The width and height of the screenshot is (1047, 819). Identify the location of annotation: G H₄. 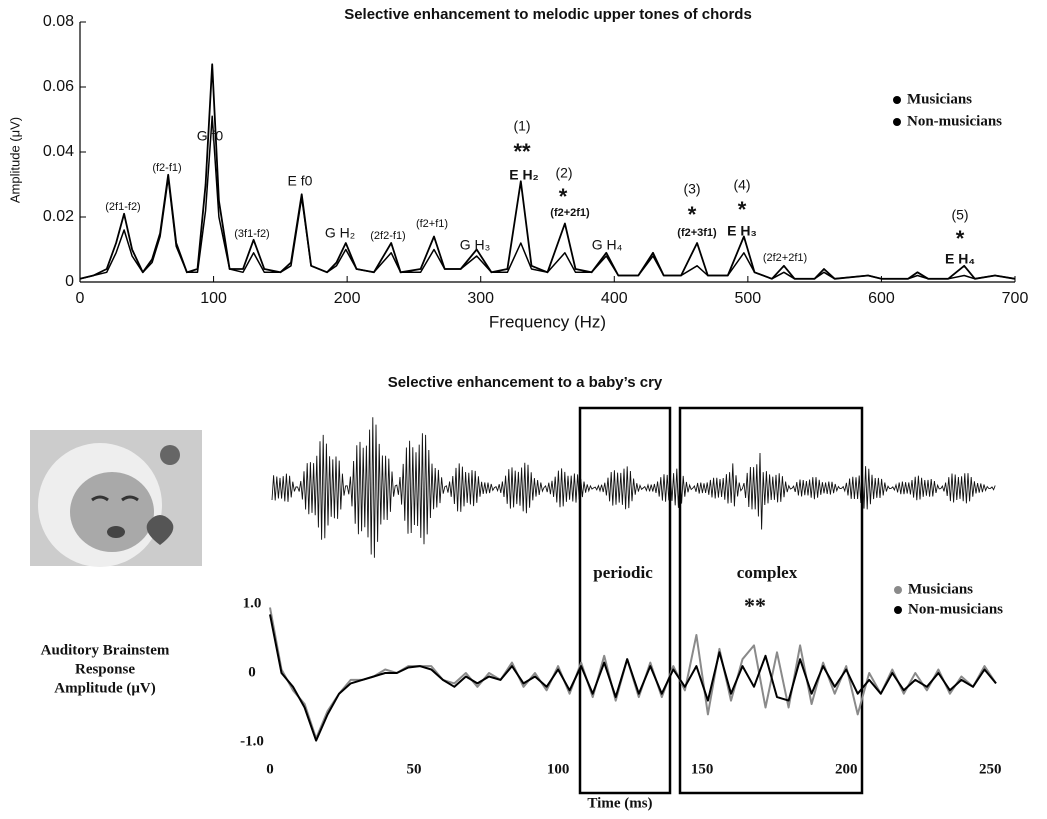
(607, 245).